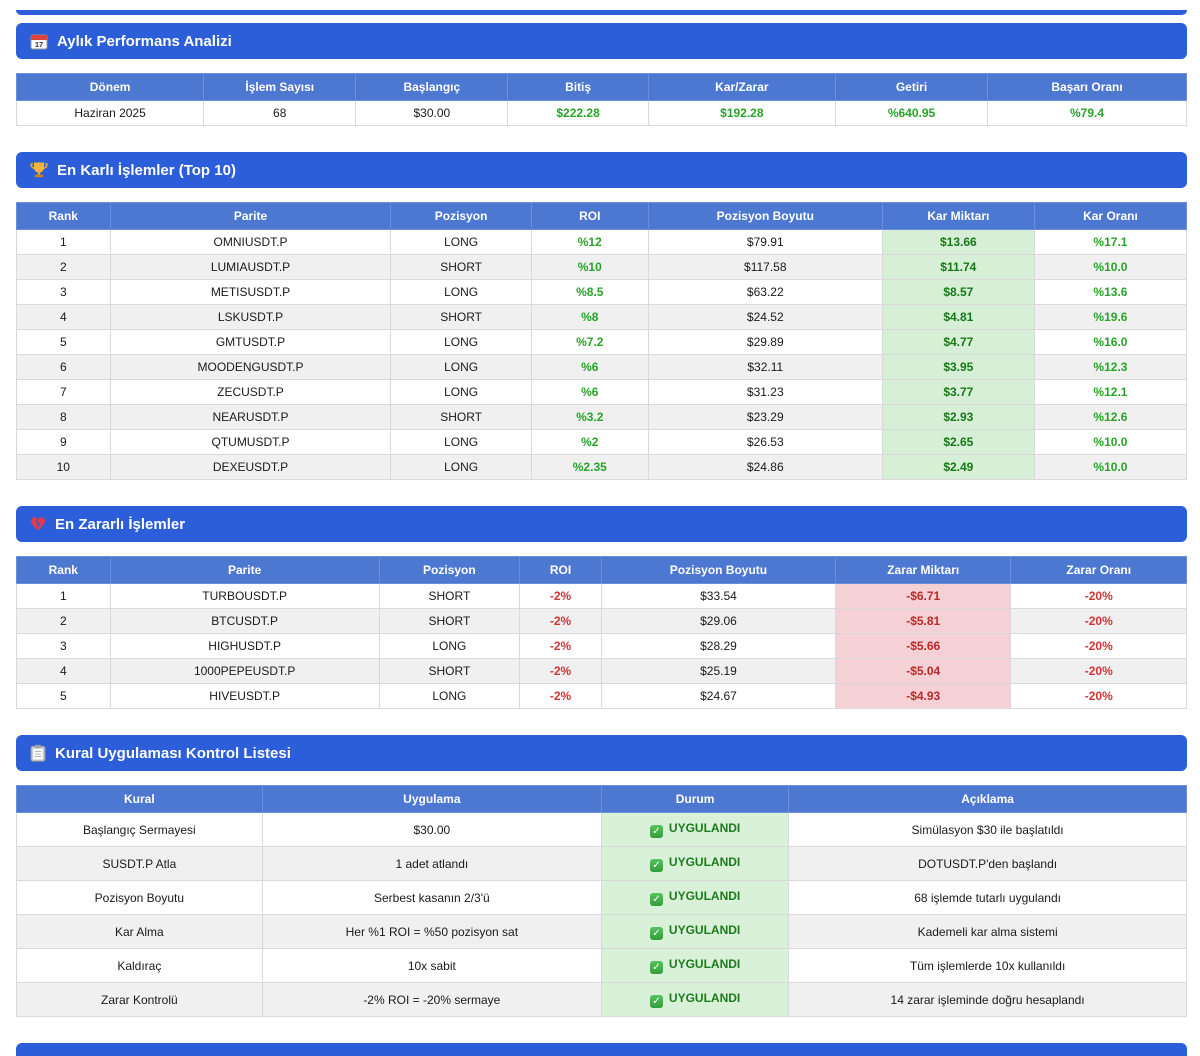 This screenshot has height=1056, width=1200. What do you see at coordinates (1110, 292) in the screenshot?
I see `table-cell: %13.6` at bounding box center [1110, 292].